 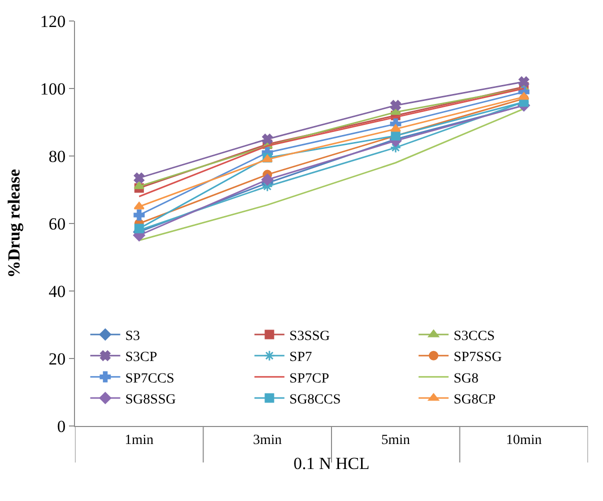 What do you see at coordinates (267, 440) in the screenshot?
I see `x-tick-label: 3min` at bounding box center [267, 440].